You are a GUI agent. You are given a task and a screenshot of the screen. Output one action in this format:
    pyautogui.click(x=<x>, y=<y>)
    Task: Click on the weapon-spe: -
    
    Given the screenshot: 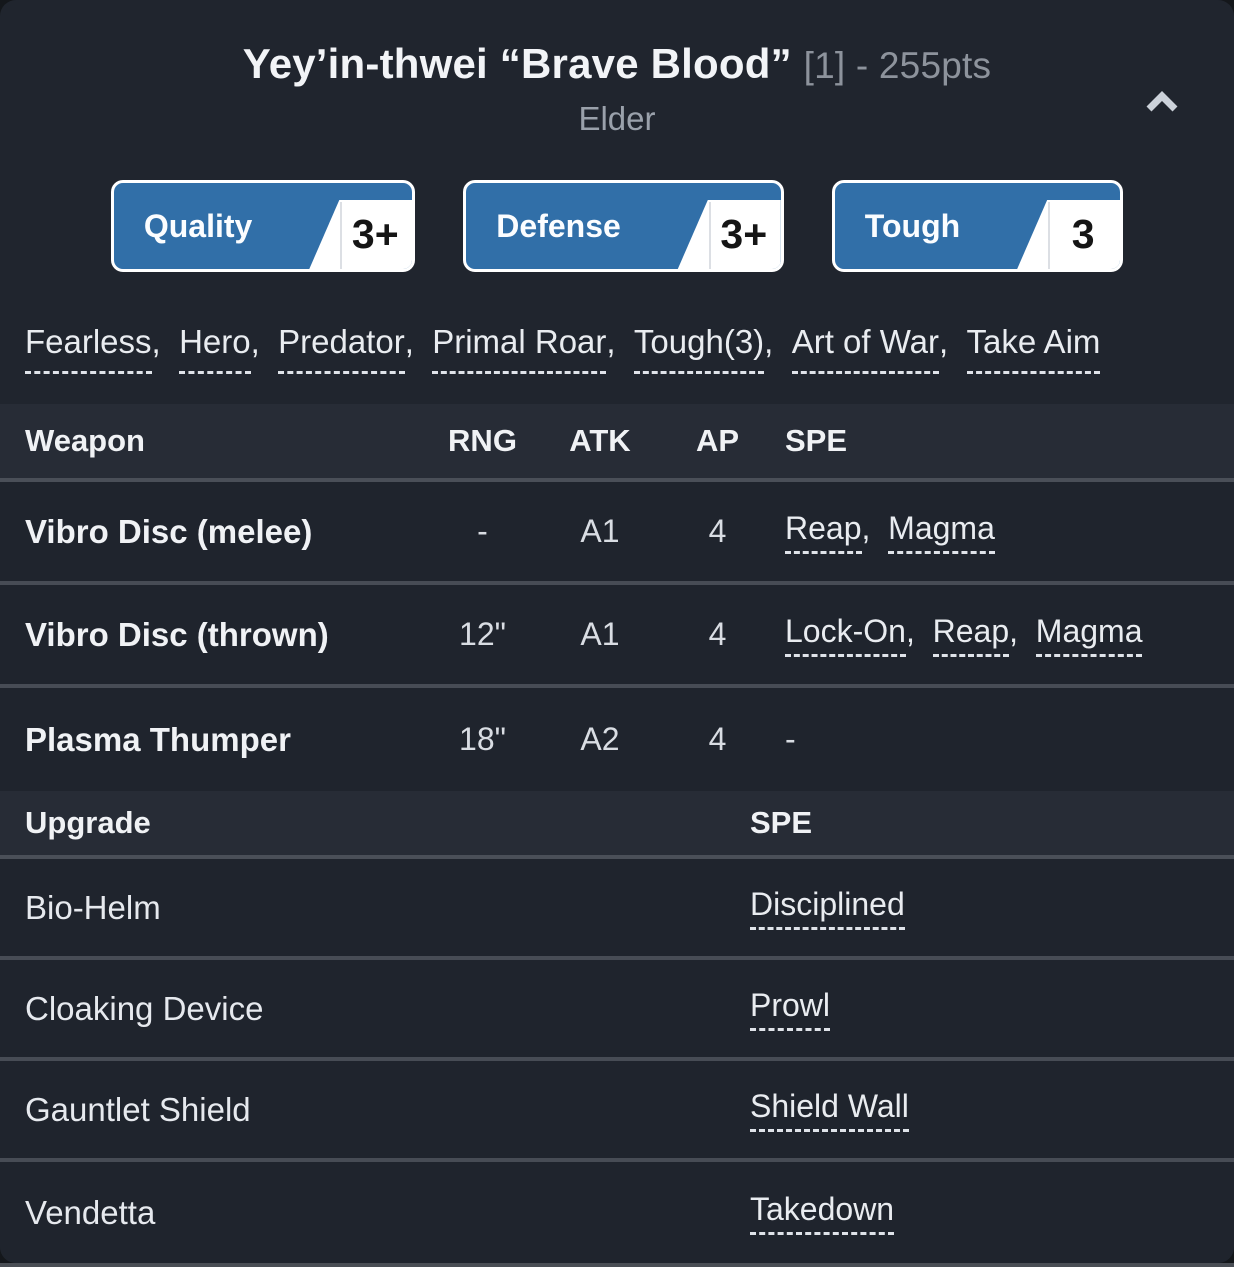 What is the action you would take?
    pyautogui.click(x=790, y=739)
    